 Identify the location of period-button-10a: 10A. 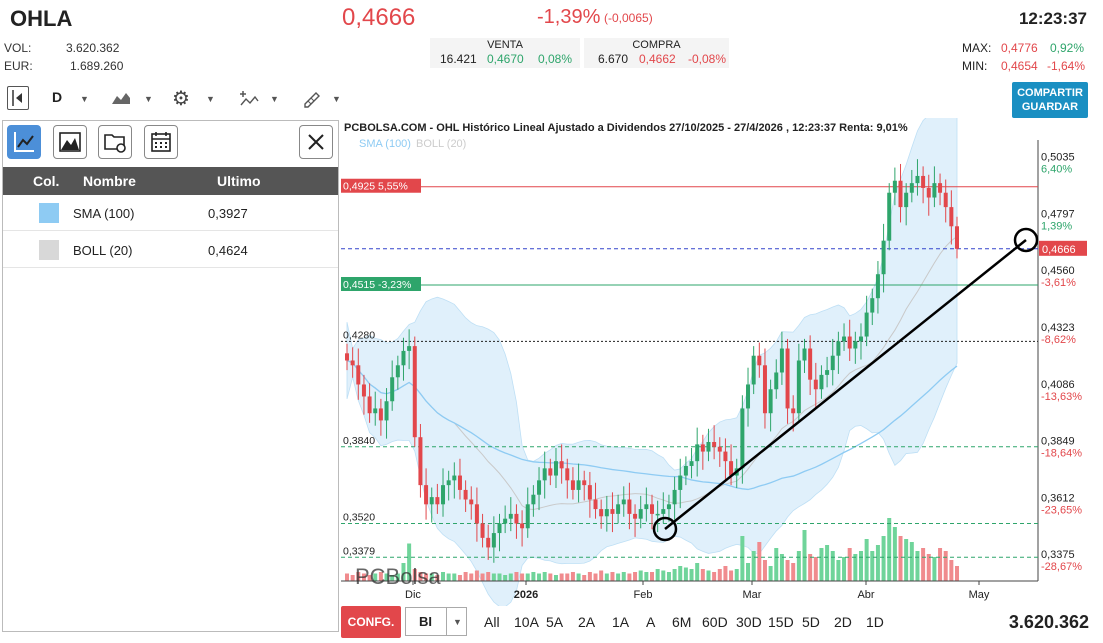
(526, 622).